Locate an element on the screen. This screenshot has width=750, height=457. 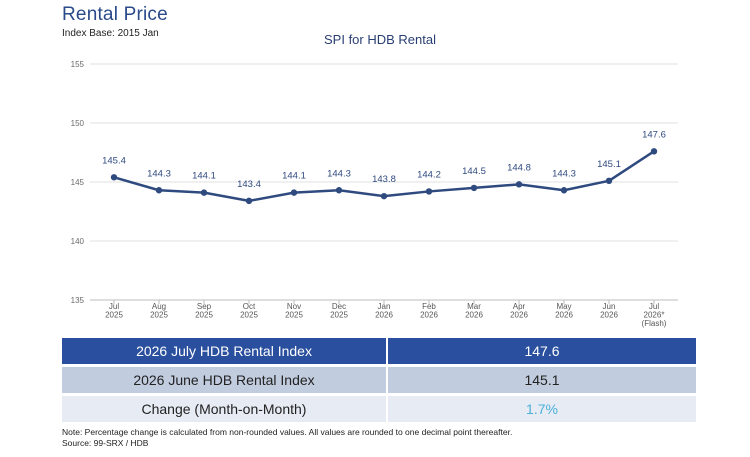
y-tick-label: 145 is located at coordinates (78, 182).